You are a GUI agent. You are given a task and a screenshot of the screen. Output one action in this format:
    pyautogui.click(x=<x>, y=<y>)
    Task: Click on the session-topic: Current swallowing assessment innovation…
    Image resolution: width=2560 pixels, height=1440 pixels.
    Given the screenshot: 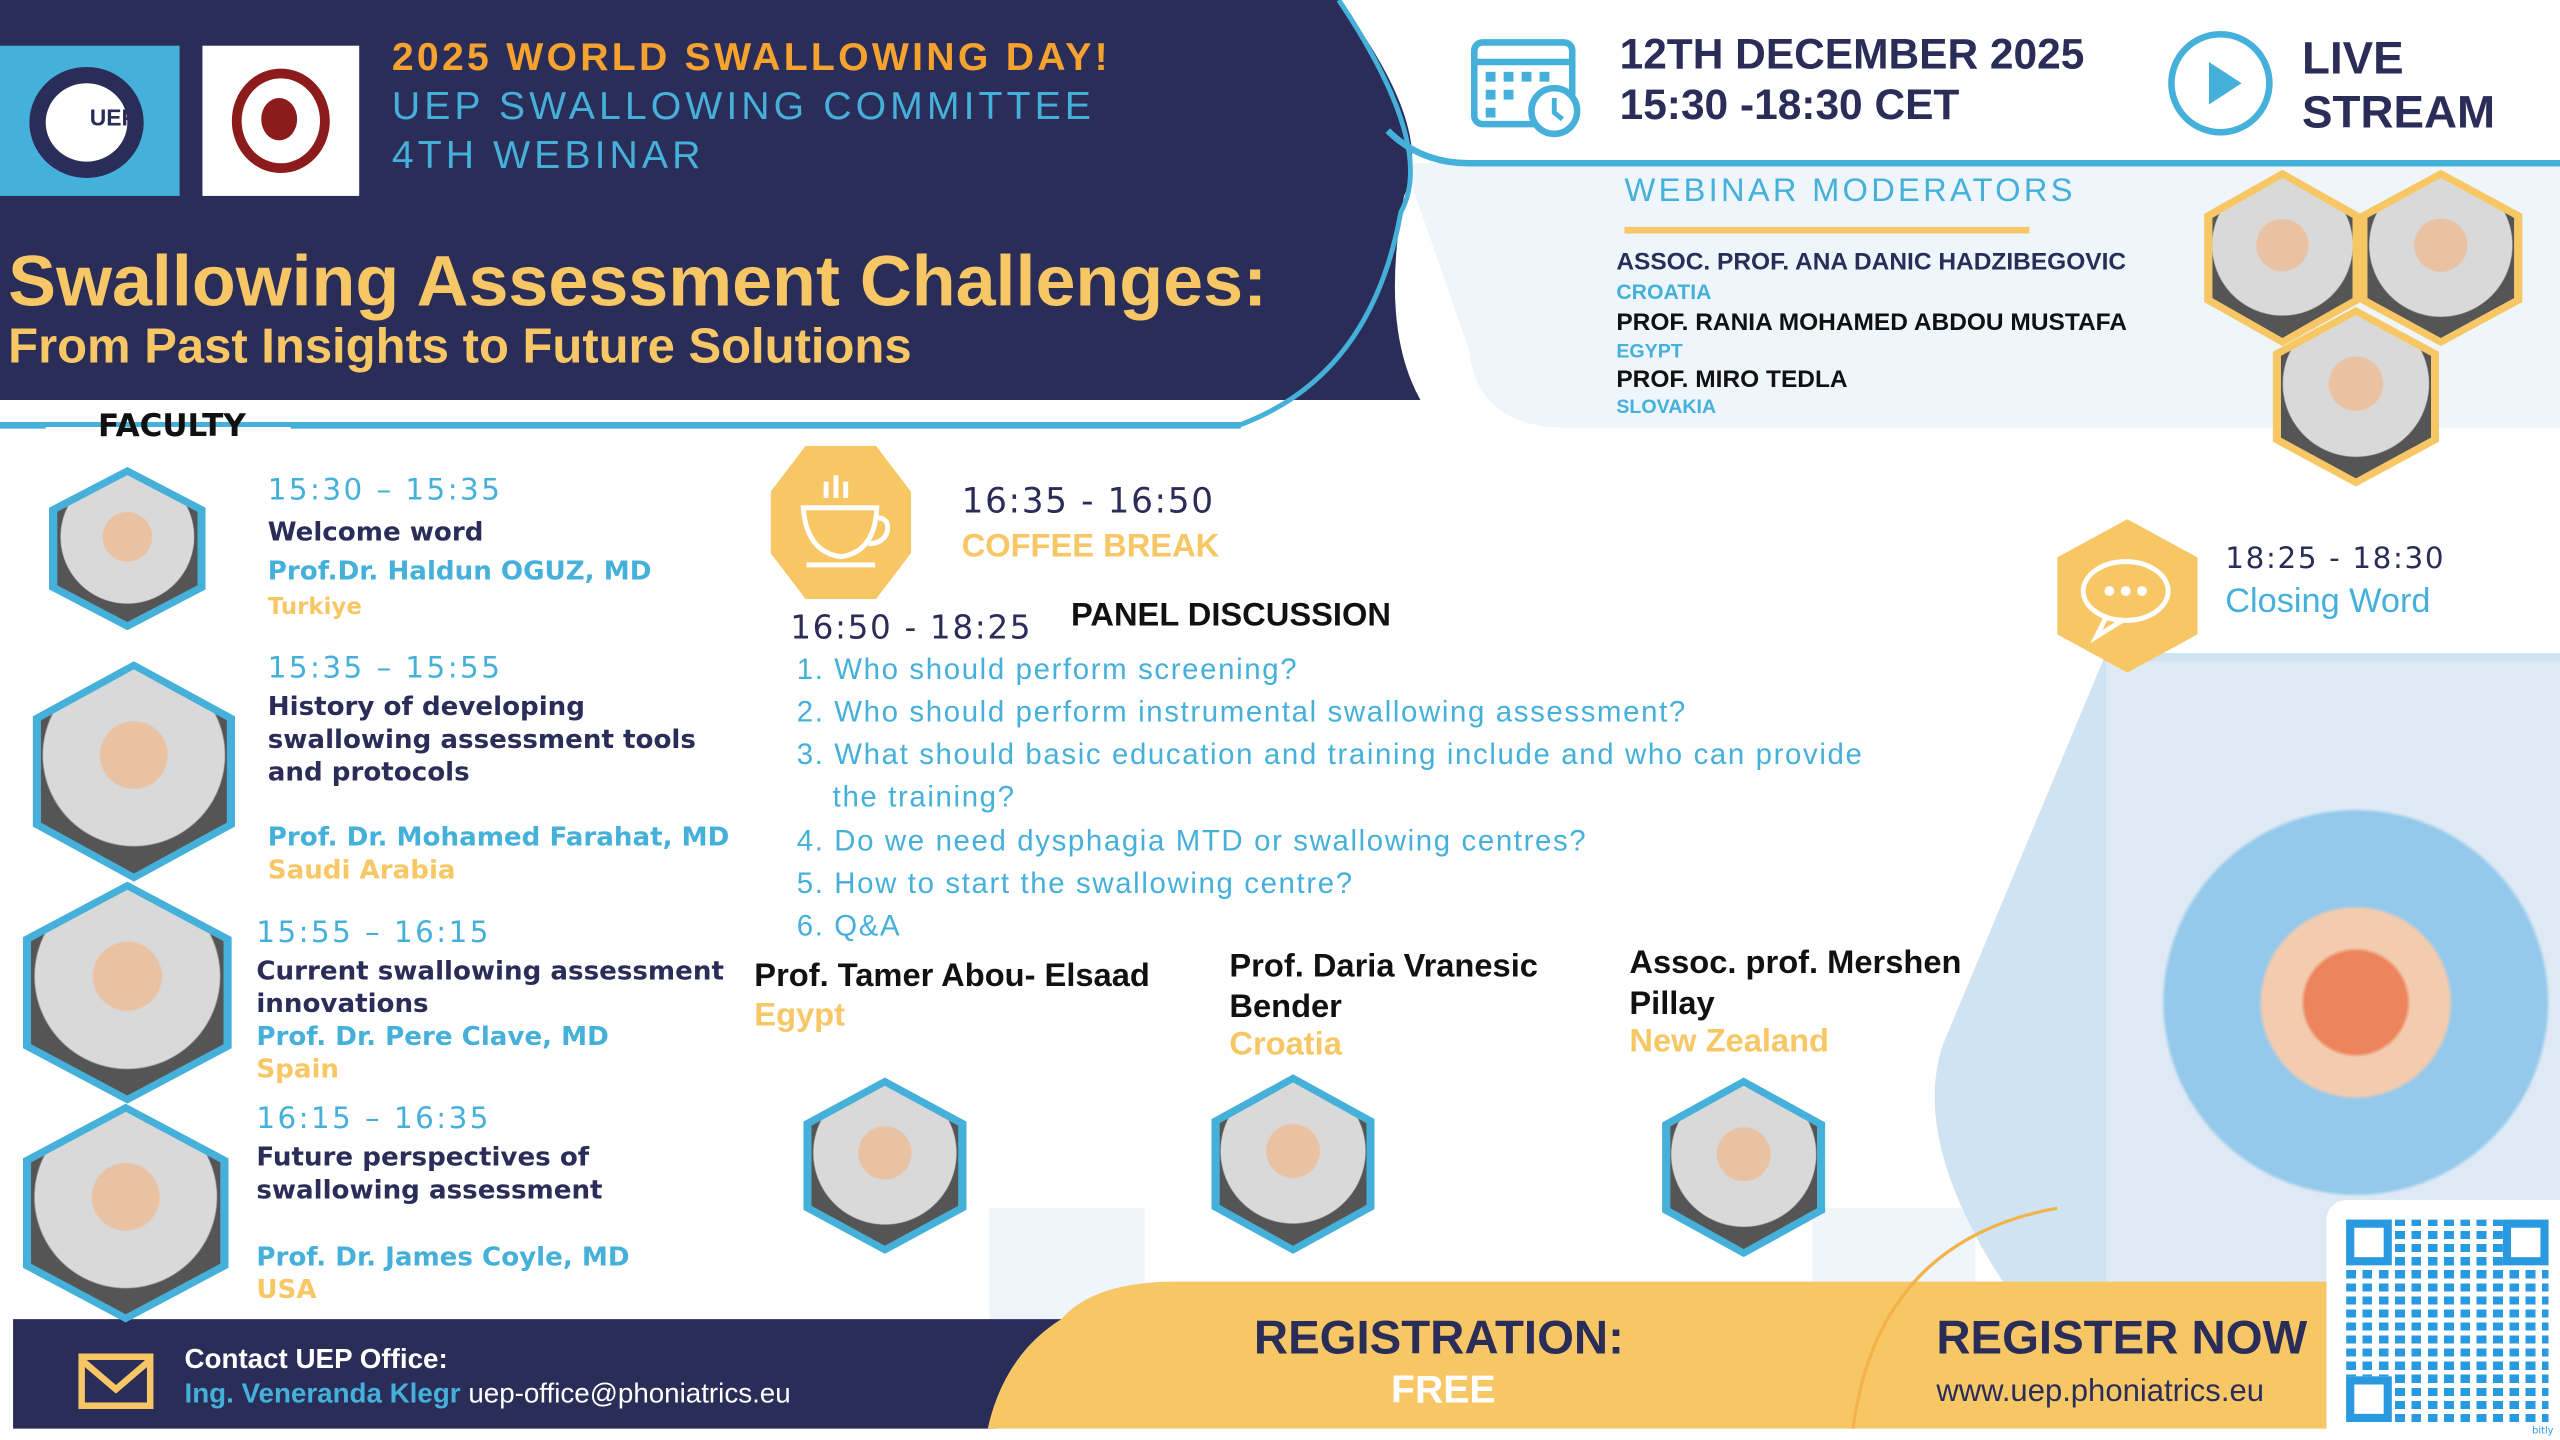 What is the action you would take?
    pyautogui.click(x=490, y=987)
    